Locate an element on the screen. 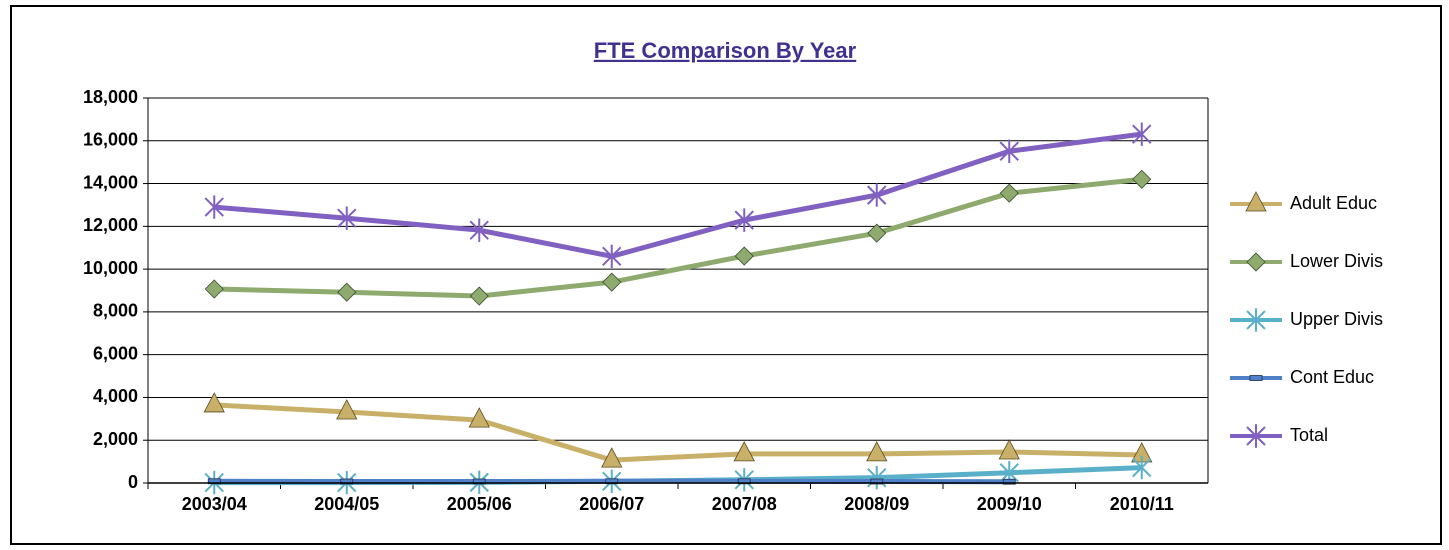  y-tick-label: 8,000 is located at coordinates (115, 311).